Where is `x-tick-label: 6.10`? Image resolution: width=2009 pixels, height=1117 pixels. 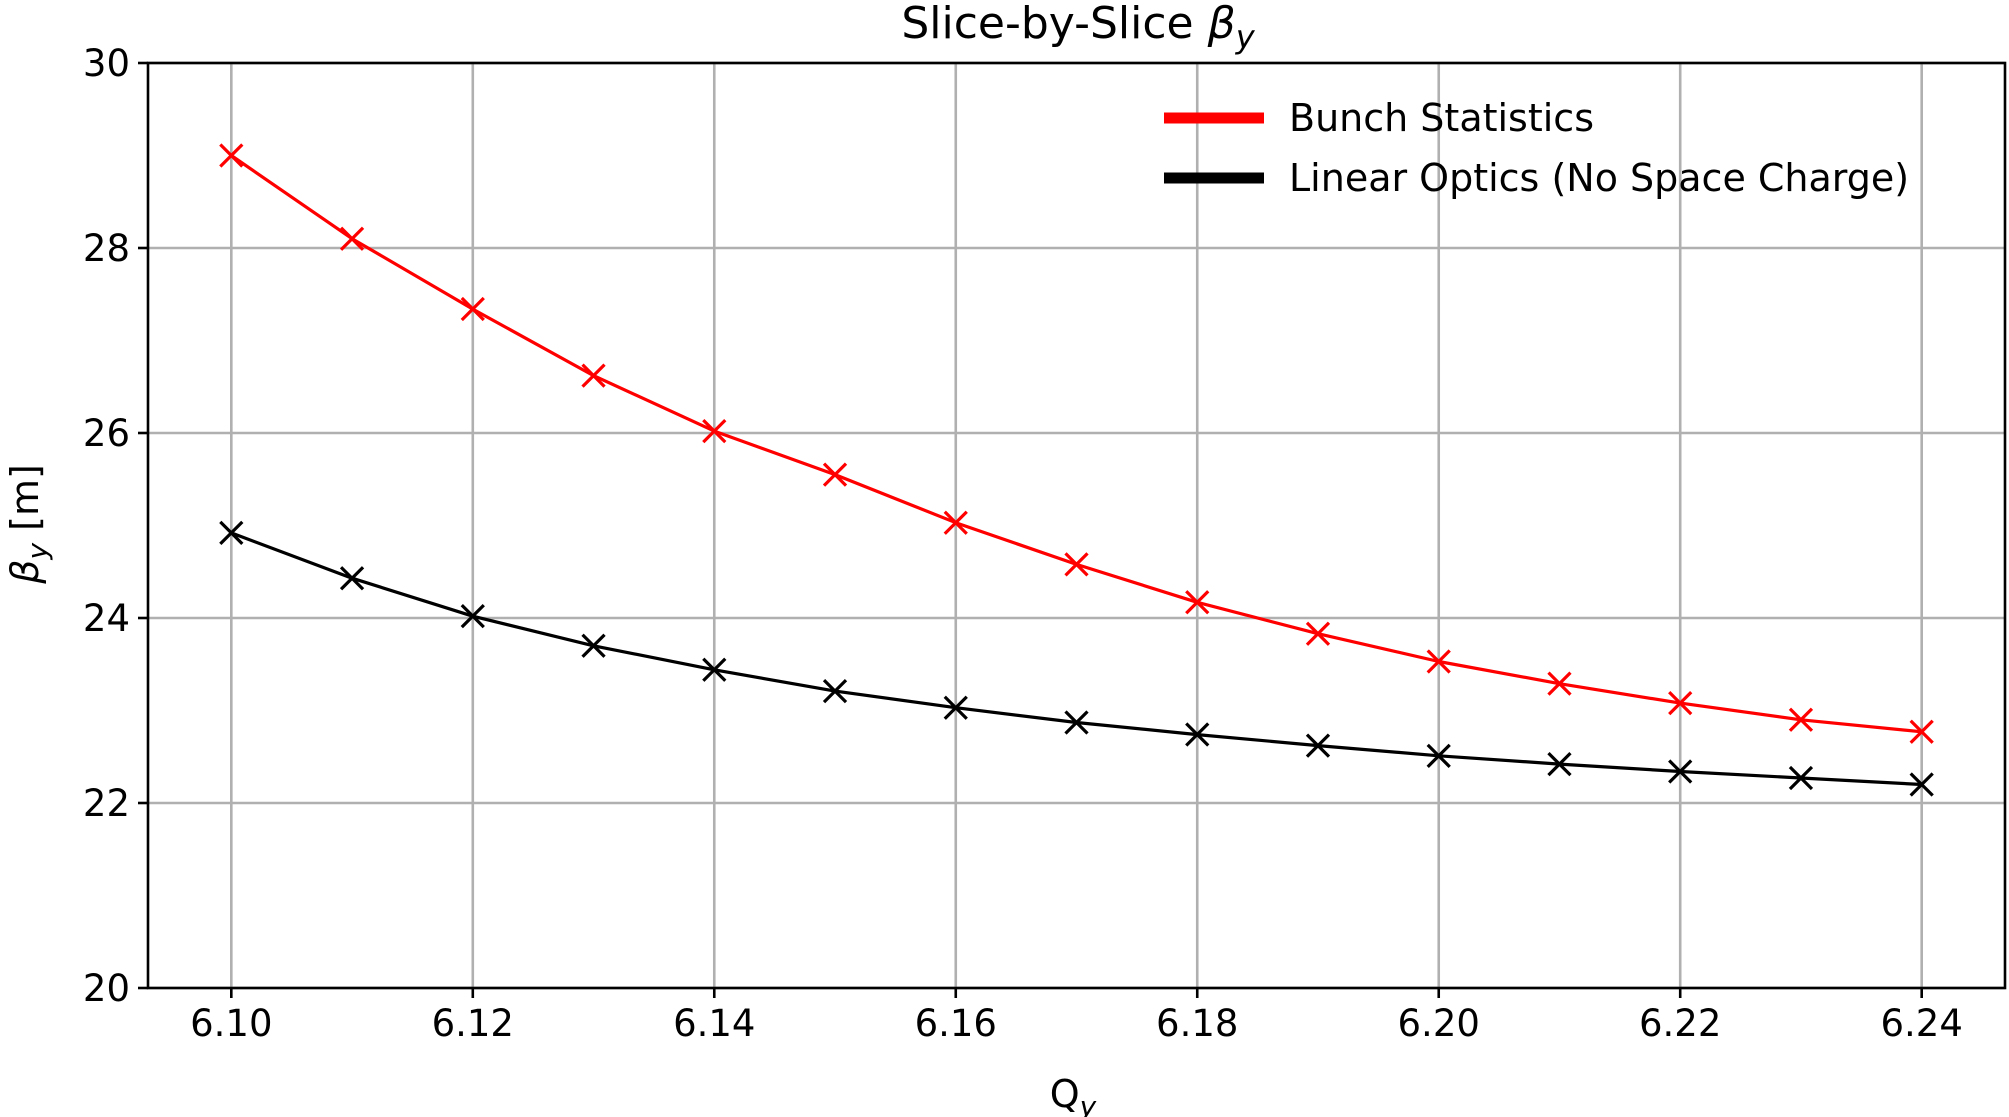 x-tick-label: 6.10 is located at coordinates (231, 1023).